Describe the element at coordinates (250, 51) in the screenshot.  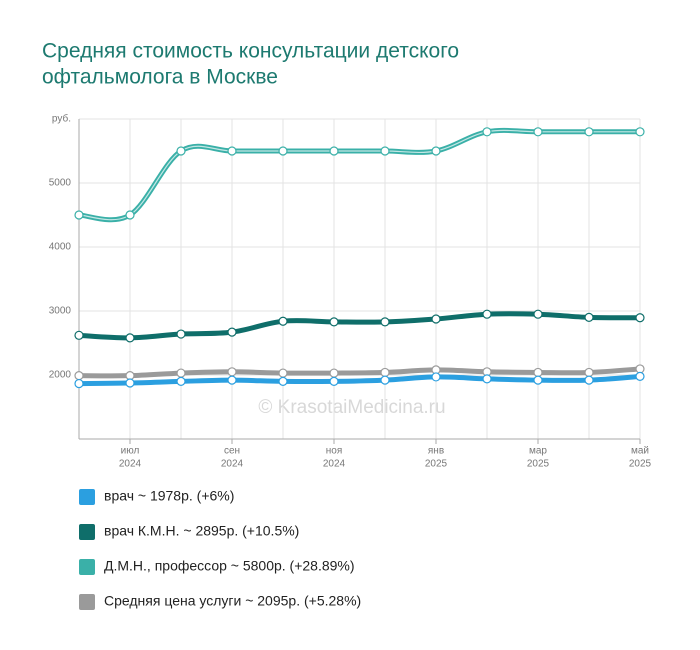
I see `chart-title: Средняя стоимость консультации детского` at that location.